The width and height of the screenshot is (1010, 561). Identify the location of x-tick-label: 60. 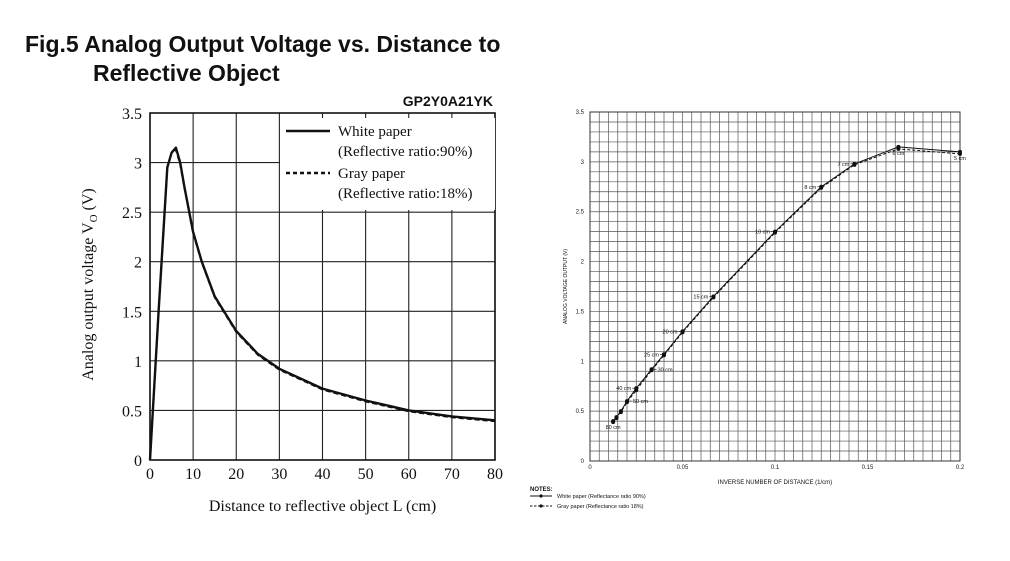
(409, 474).